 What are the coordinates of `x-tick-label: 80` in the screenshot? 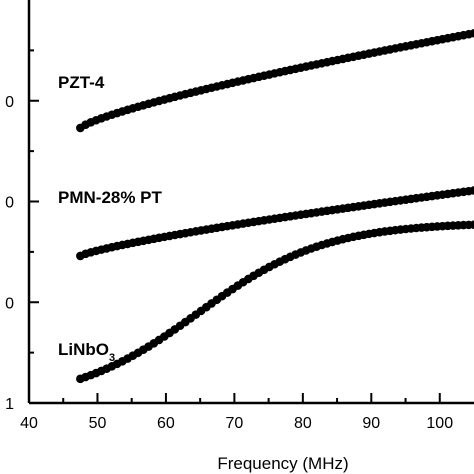 It's located at (303, 423).